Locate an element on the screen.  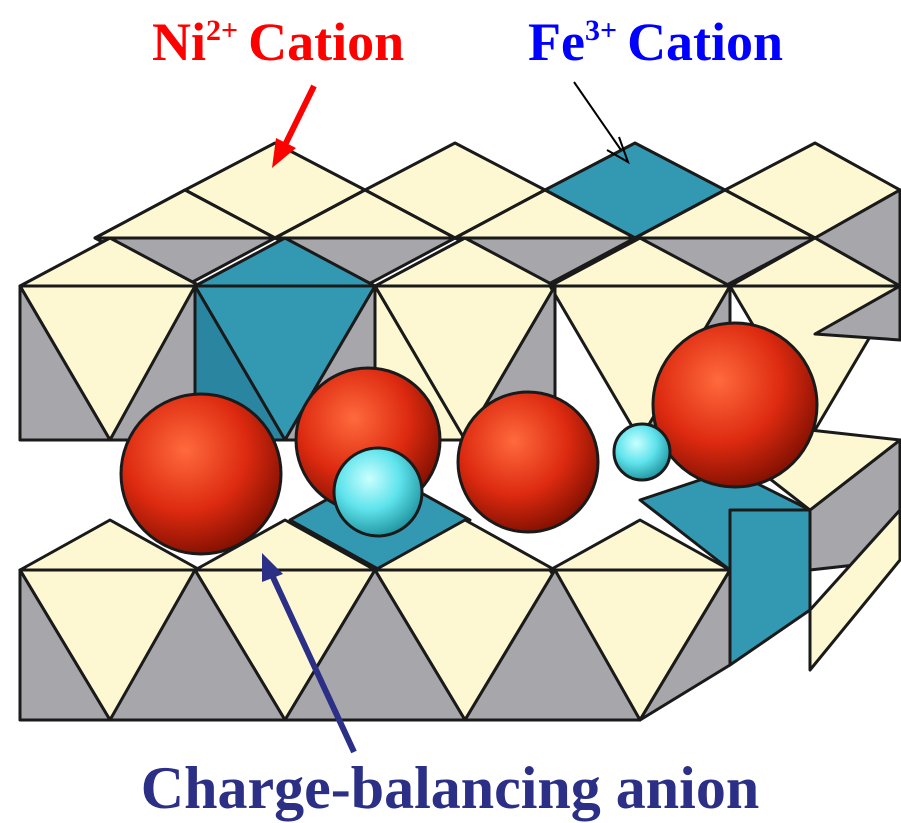
blue-arrow-head is located at coordinates (272, 567).